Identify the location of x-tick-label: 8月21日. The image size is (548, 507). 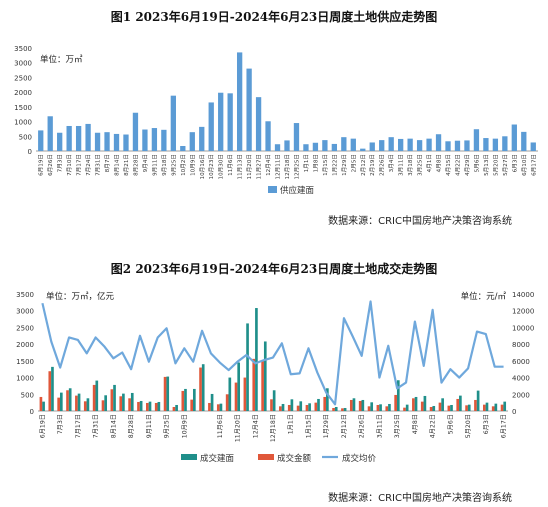
(126, 165).